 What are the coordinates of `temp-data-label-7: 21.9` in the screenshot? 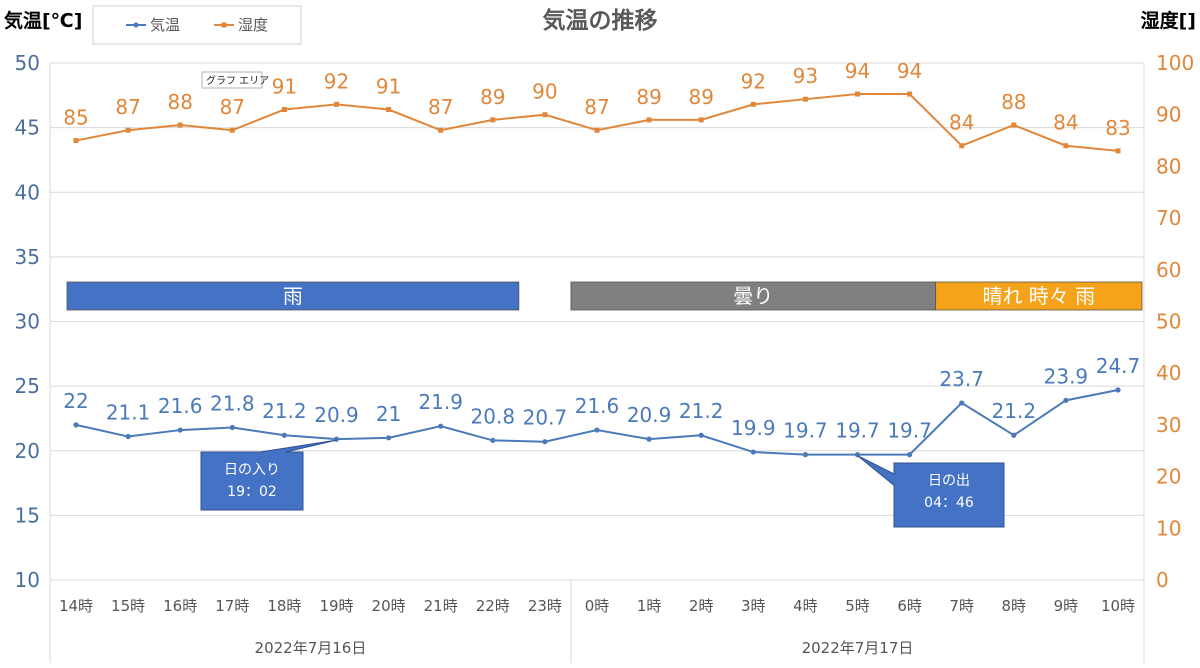 It's located at (440, 402).